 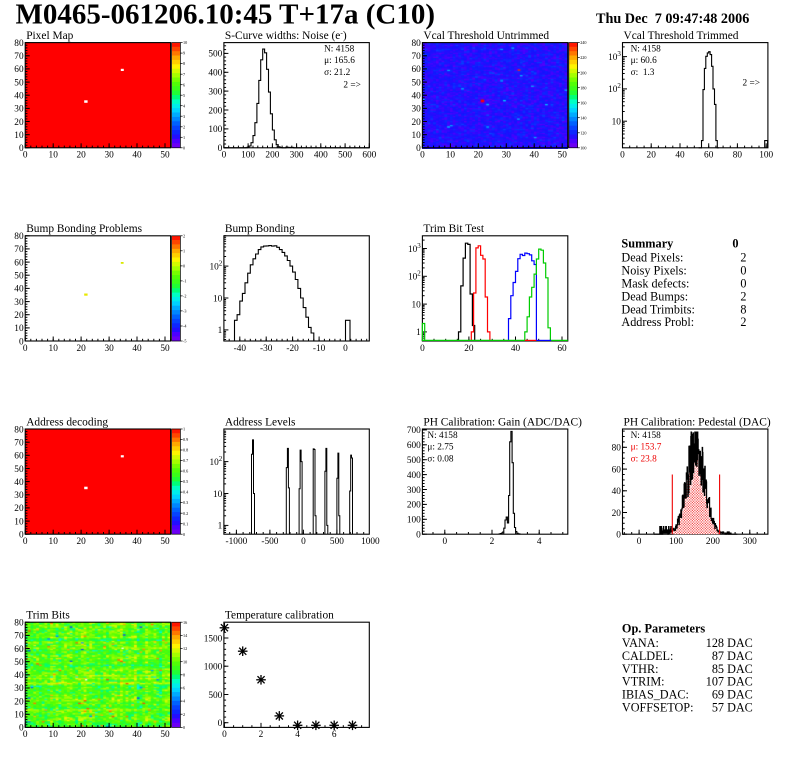 I want to click on svg-text: 30, so click(x=19, y=110).